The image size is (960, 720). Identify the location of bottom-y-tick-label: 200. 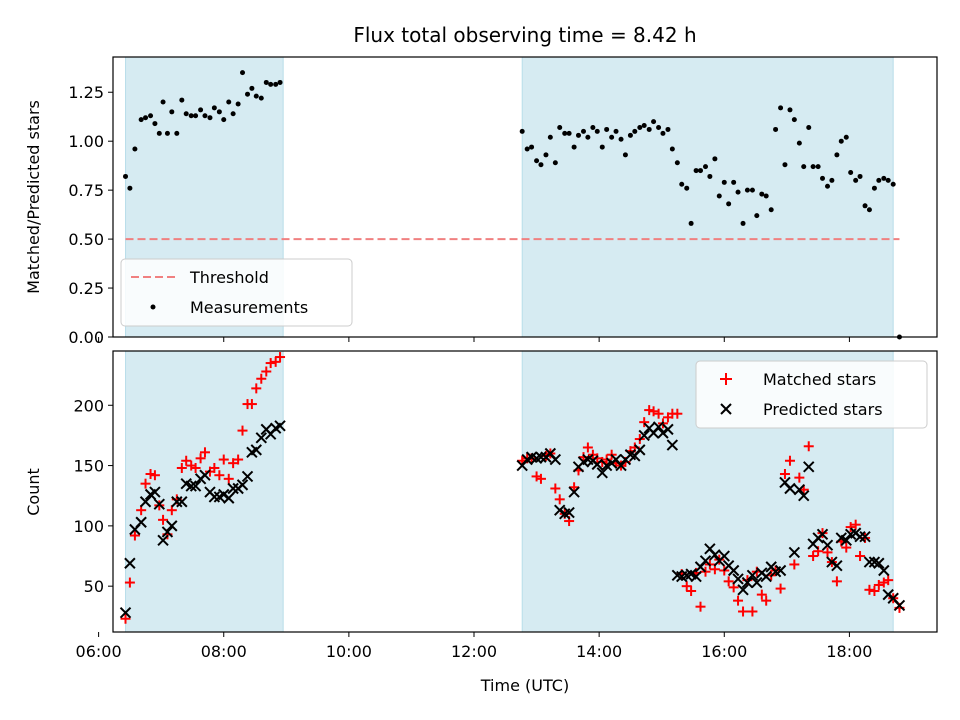
(88, 405).